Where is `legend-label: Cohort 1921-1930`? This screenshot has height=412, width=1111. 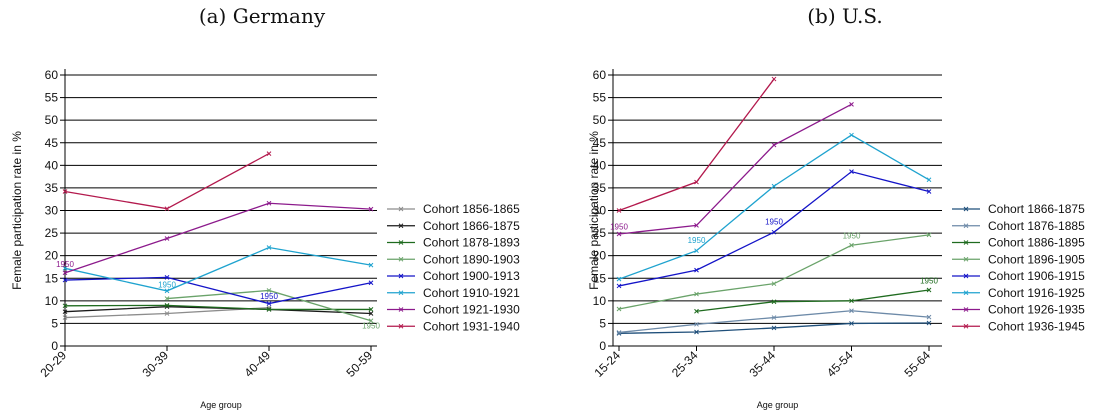
legend-label: Cohort 1921-1930 is located at coordinates (471, 310).